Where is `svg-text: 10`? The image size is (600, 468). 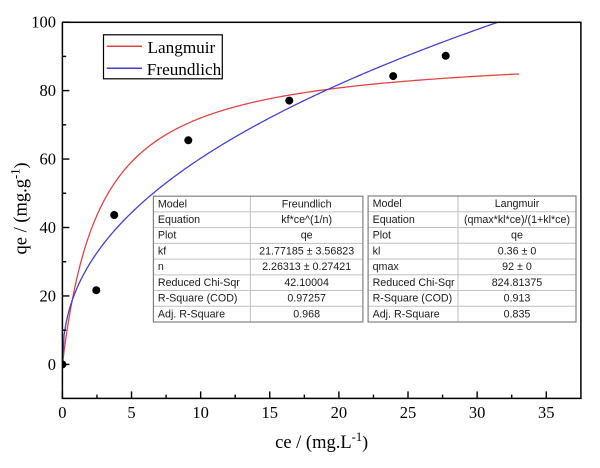
svg-text: 10 is located at coordinates (200, 412).